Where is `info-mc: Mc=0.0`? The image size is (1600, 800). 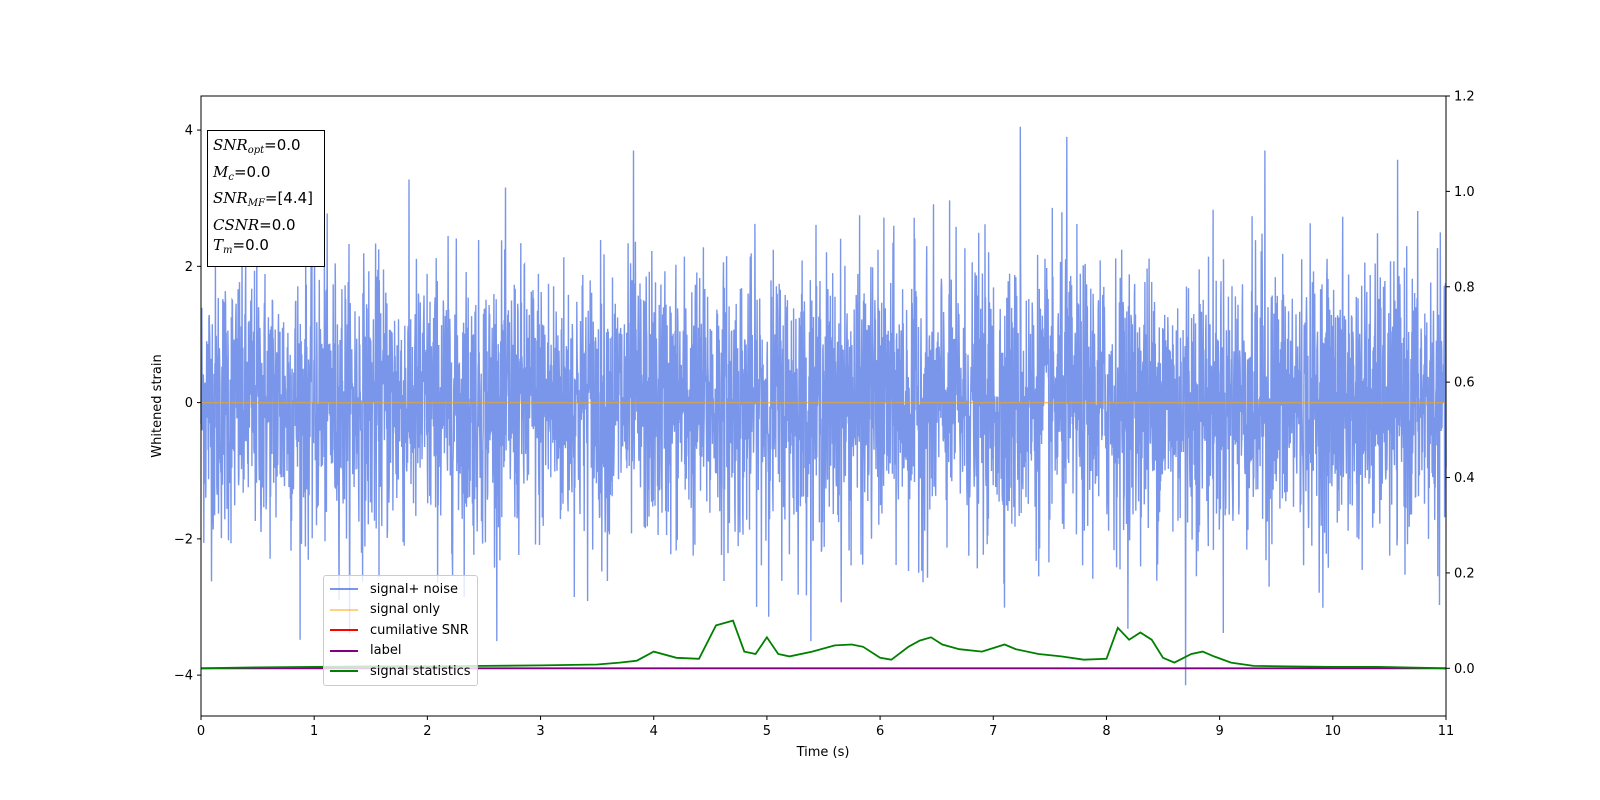
info-mc: Mc=0.0 is located at coordinates (242, 172).